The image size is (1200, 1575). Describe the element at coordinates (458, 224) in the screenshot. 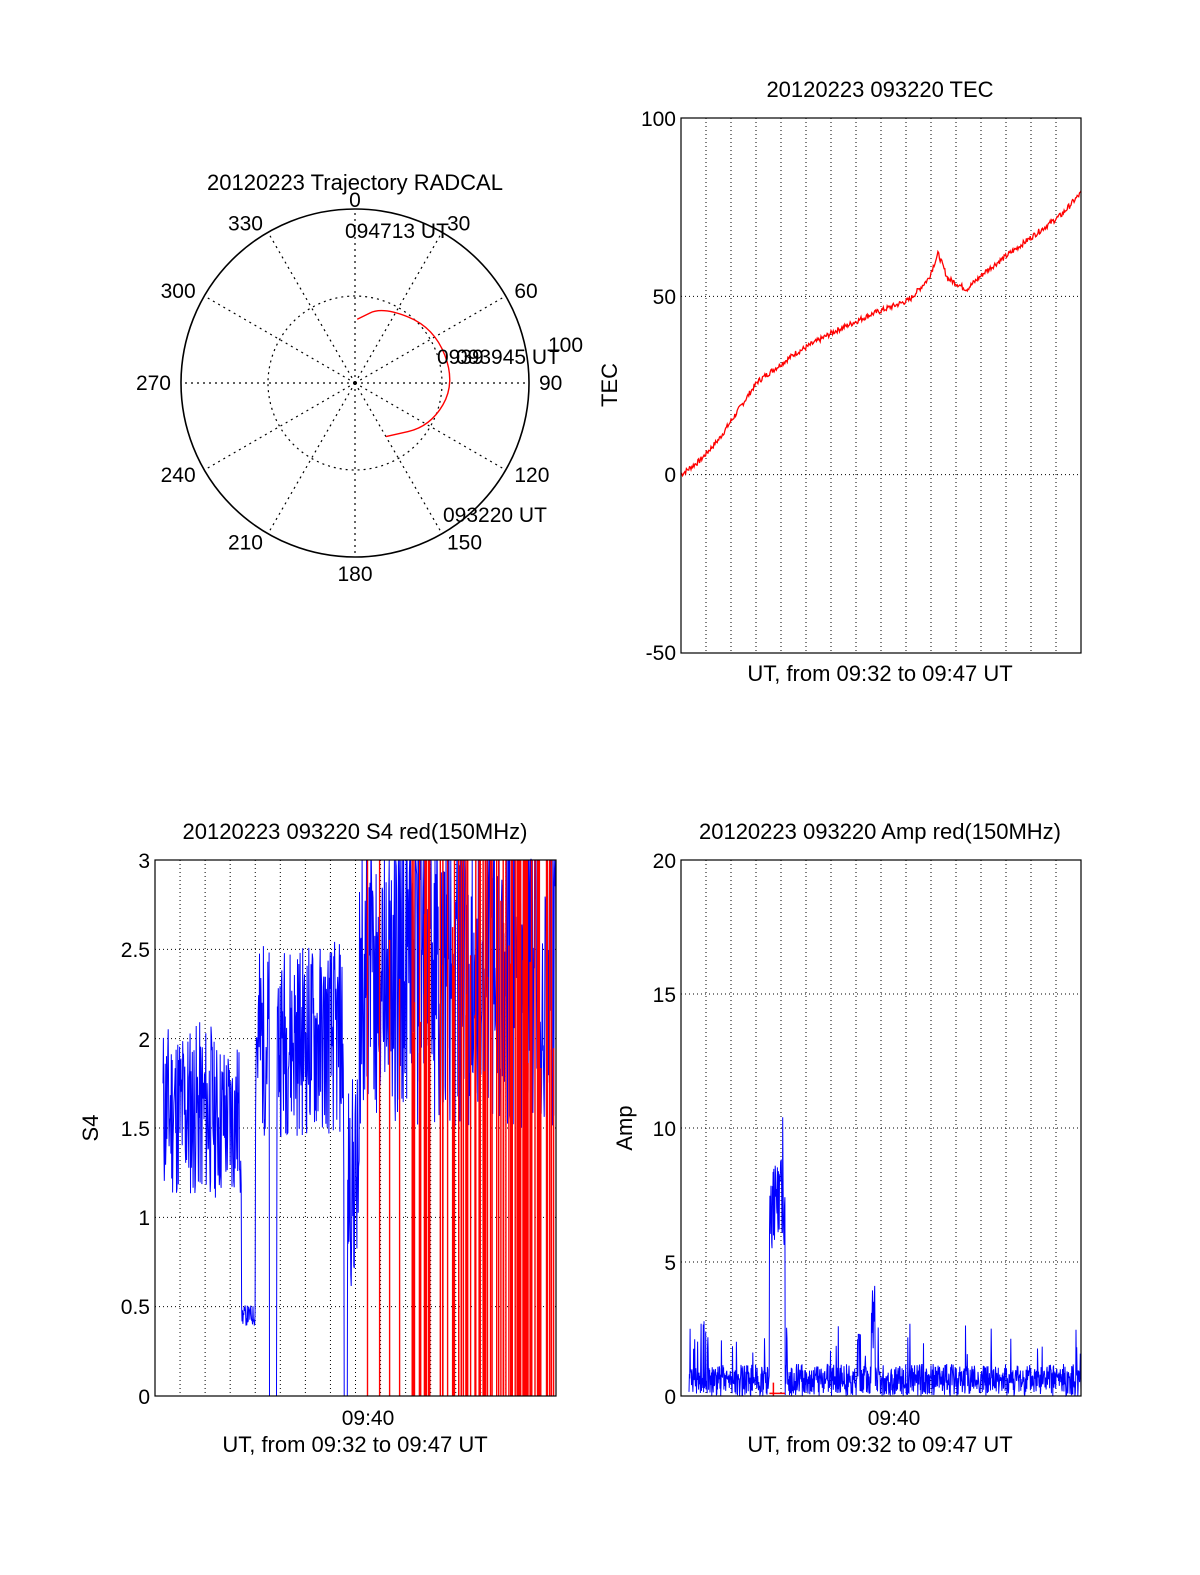

I see `polar-azimuth-label: 30` at that location.